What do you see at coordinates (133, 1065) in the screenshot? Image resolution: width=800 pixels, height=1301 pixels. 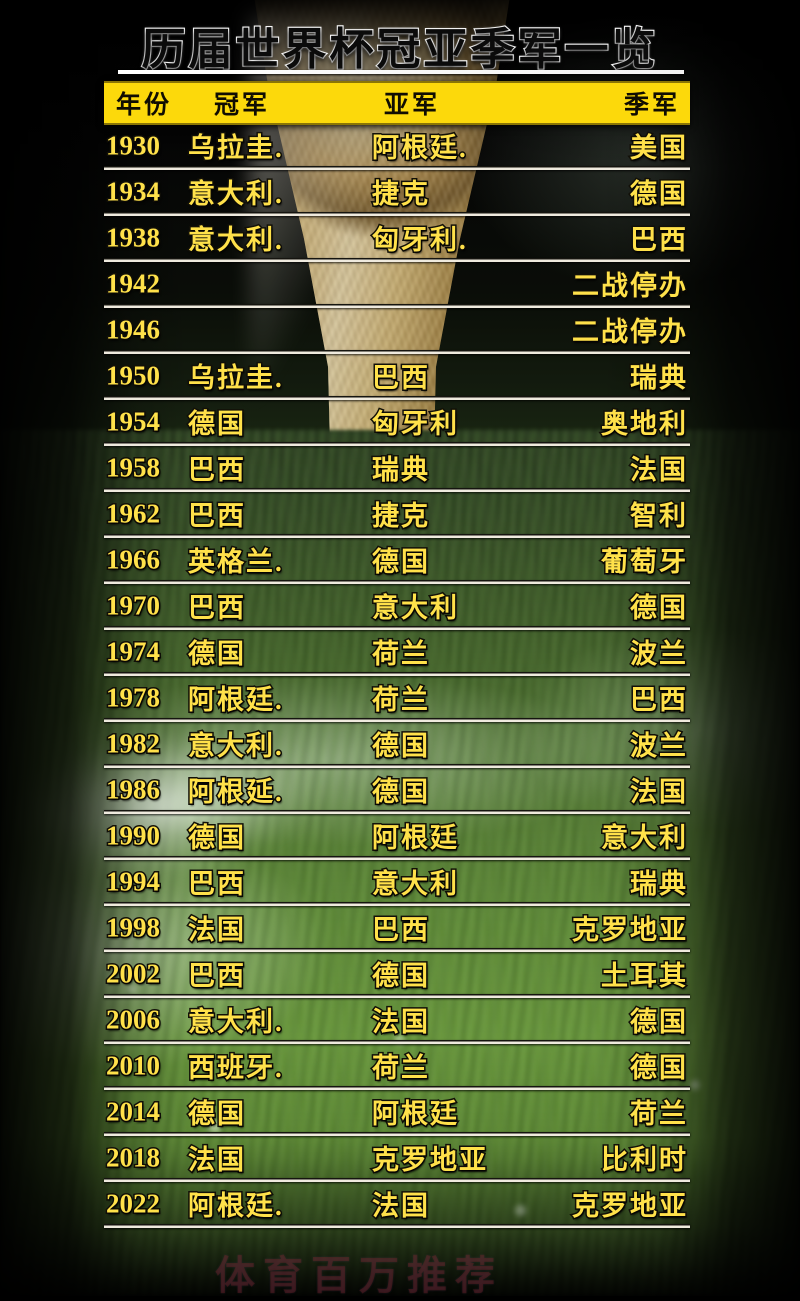 I see `cell-year: 2010` at bounding box center [133, 1065].